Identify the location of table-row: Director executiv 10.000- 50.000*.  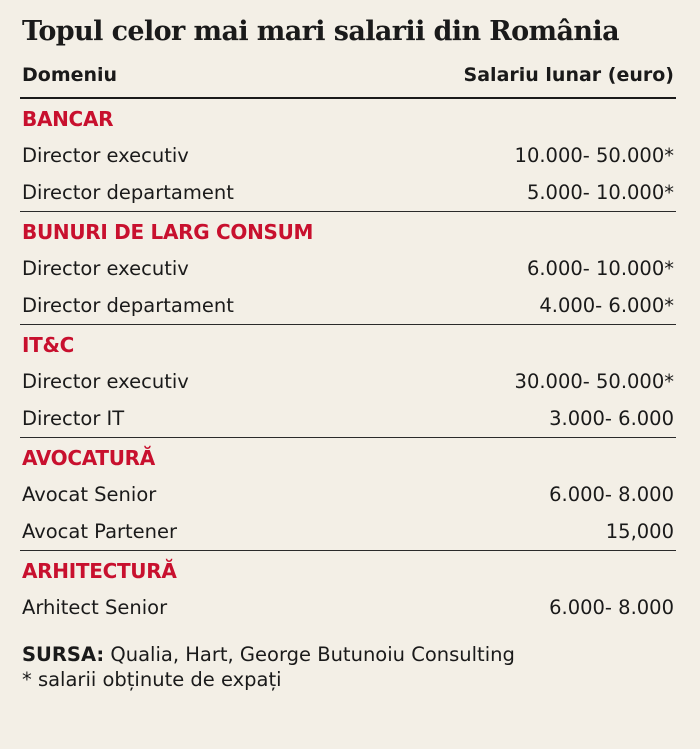
(348, 155).